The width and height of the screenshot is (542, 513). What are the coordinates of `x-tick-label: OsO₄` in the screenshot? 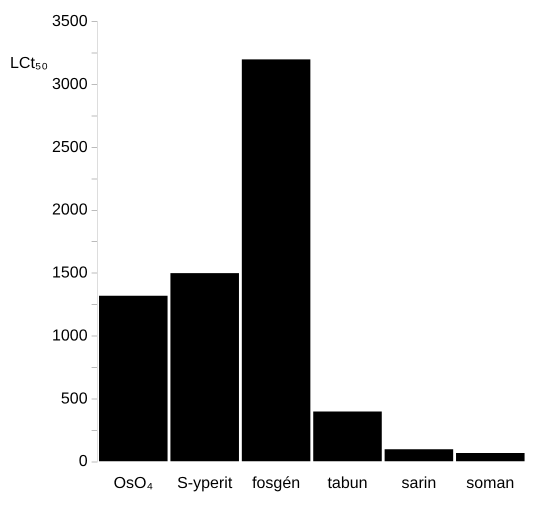 It's located at (134, 483).